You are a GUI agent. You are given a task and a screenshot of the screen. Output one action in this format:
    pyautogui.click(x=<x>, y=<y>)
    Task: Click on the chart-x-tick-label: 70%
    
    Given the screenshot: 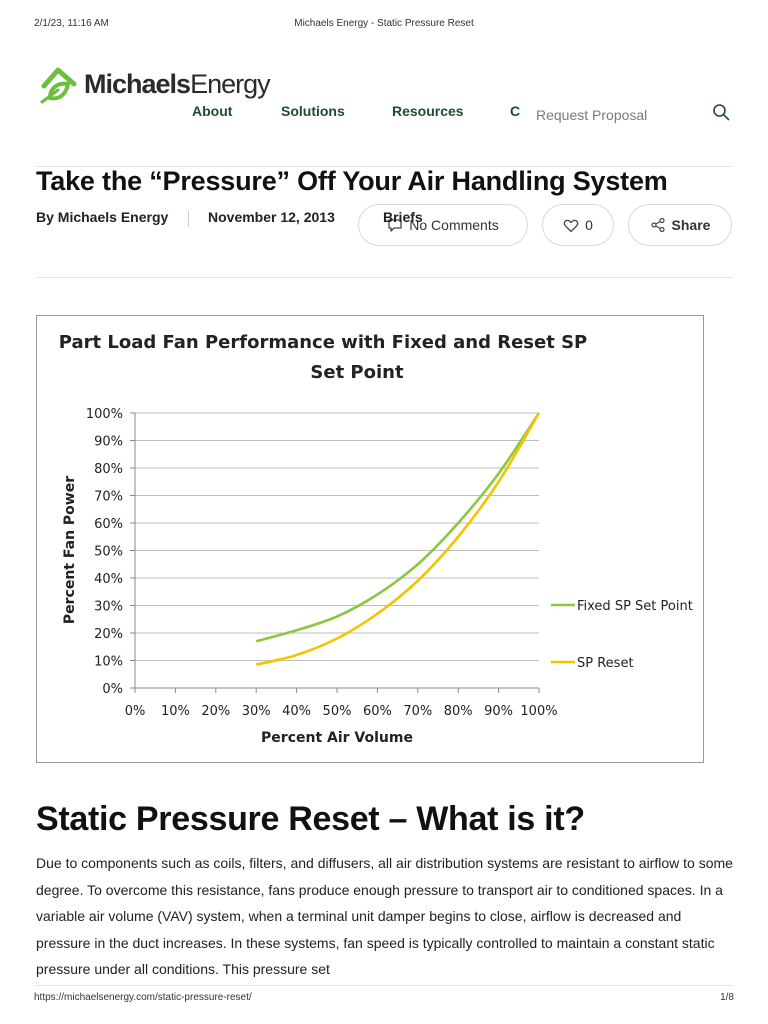 What is the action you would take?
    pyautogui.click(x=417, y=711)
    